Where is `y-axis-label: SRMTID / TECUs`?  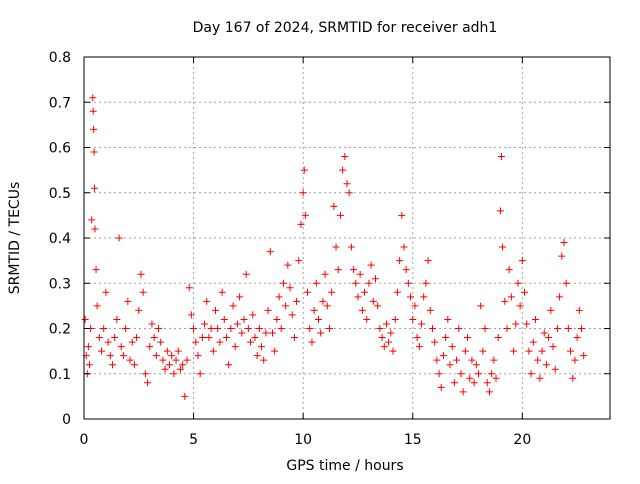 y-axis-label: SRMTID / TECUs is located at coordinates (15, 238).